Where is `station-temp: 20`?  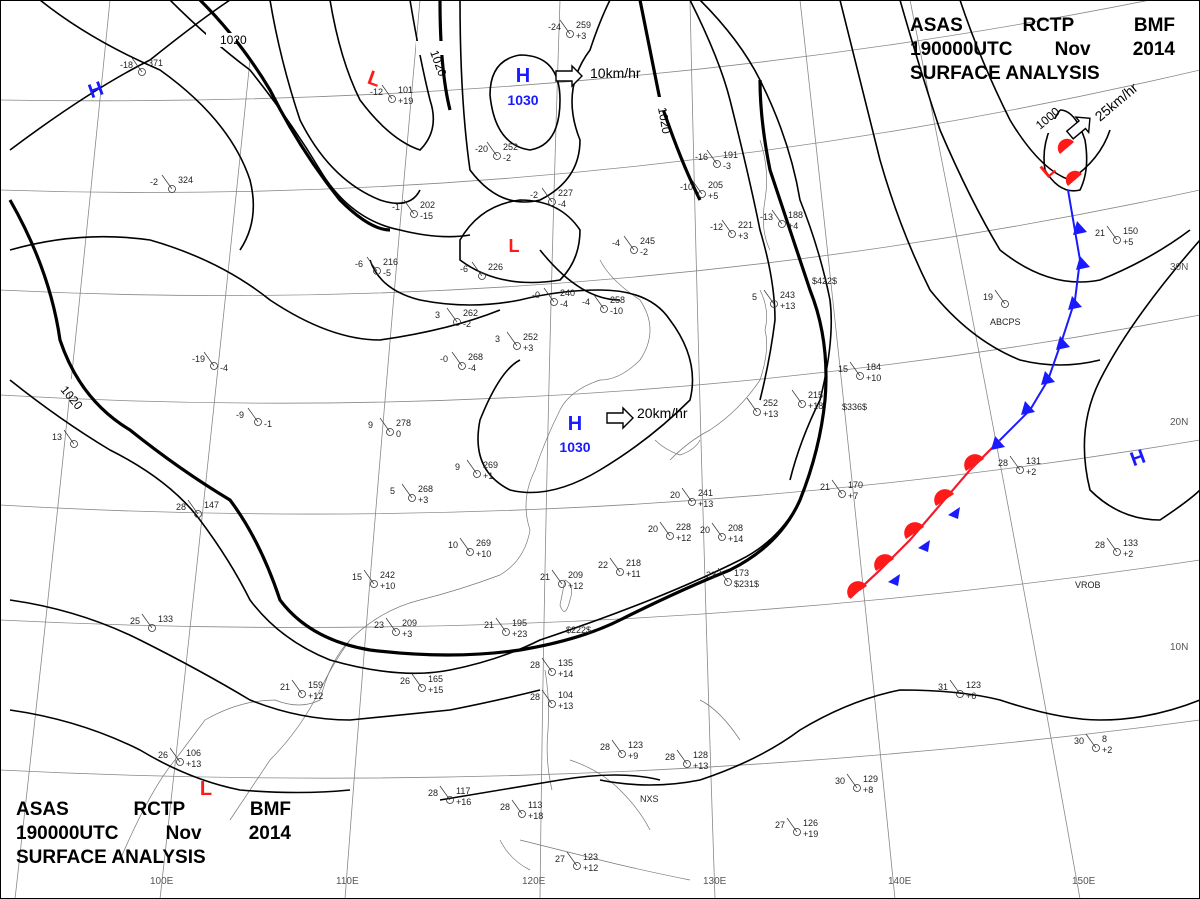 station-temp: 20 is located at coordinates (705, 530).